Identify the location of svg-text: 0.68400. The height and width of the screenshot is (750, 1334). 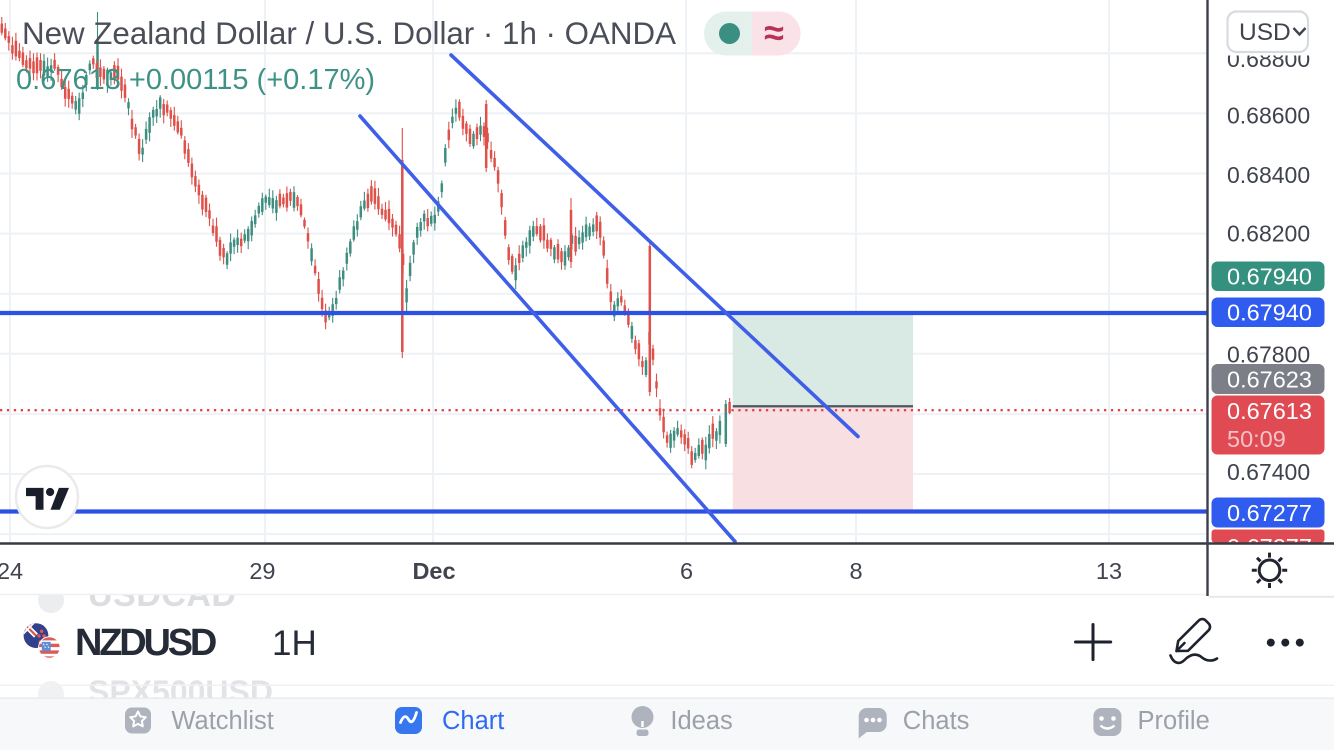
(1268, 175).